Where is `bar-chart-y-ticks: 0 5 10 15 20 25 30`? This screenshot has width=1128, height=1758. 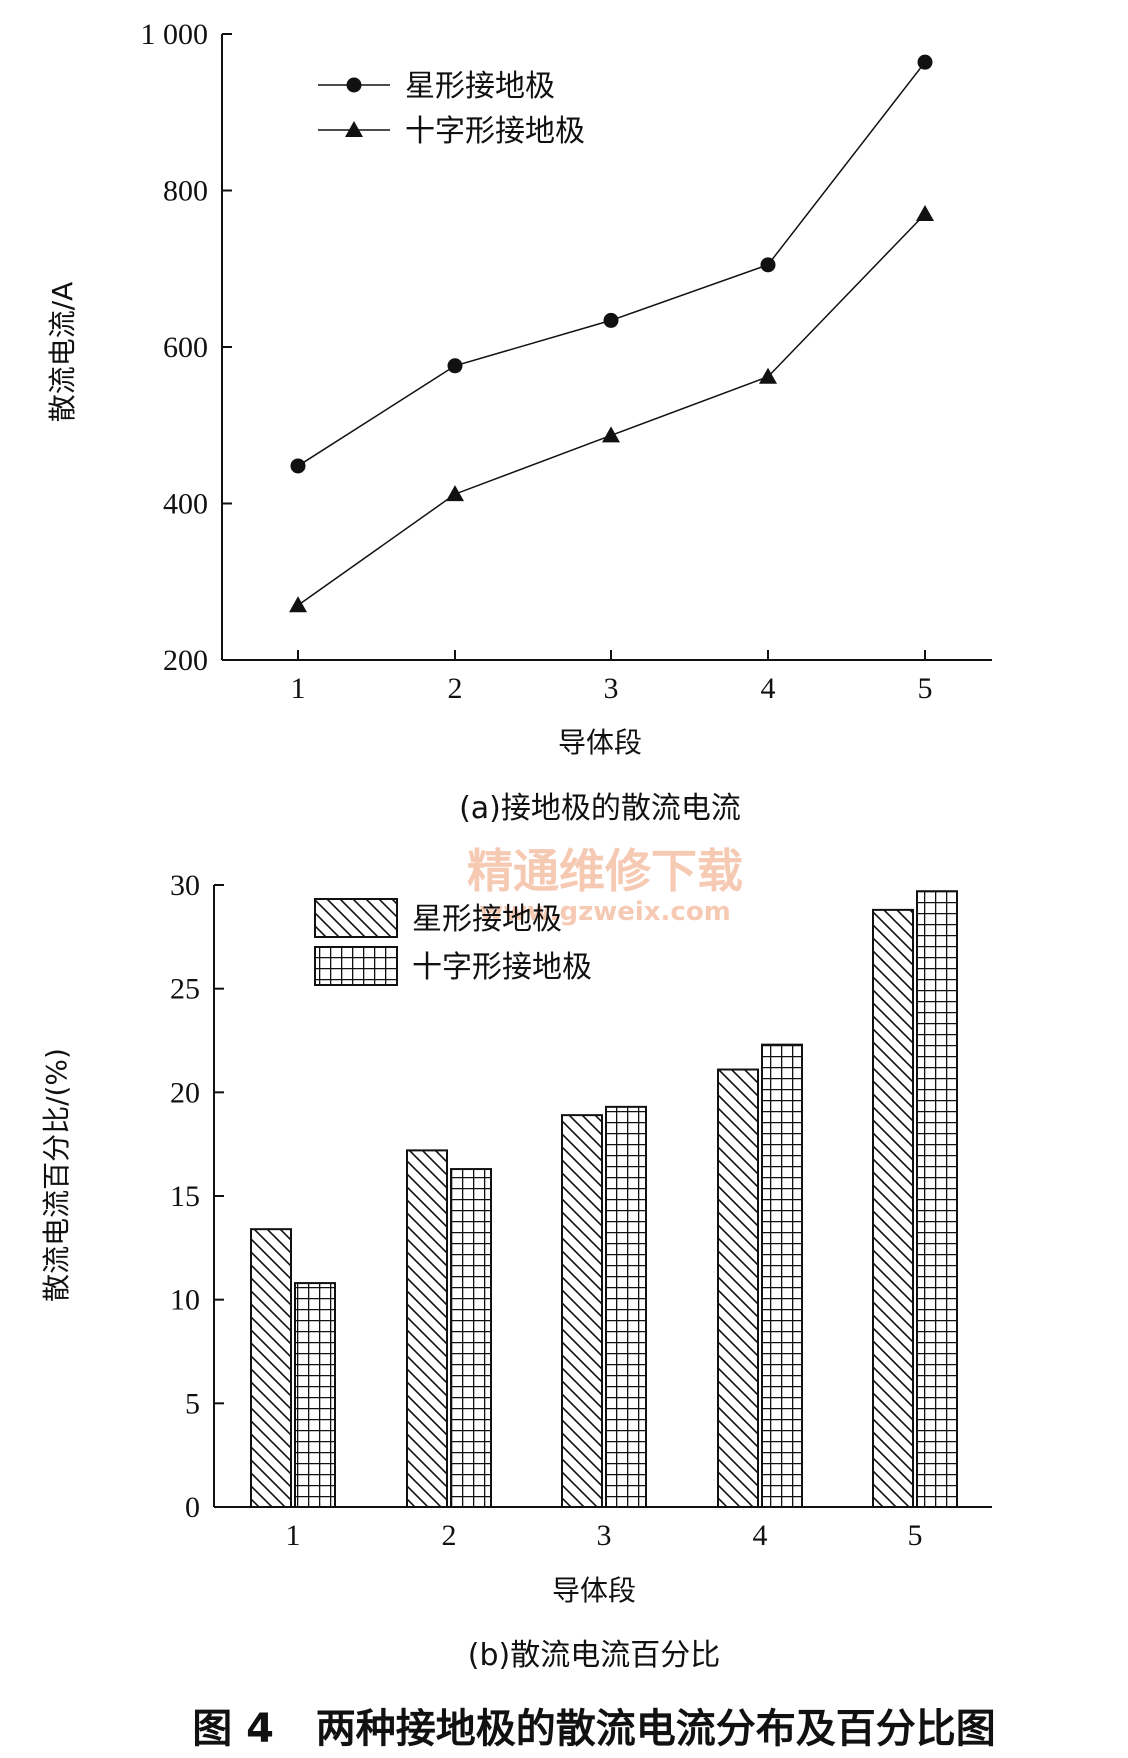 bar-chart-y-ticks: 0 5 10 15 20 25 30 is located at coordinates (197, 1196).